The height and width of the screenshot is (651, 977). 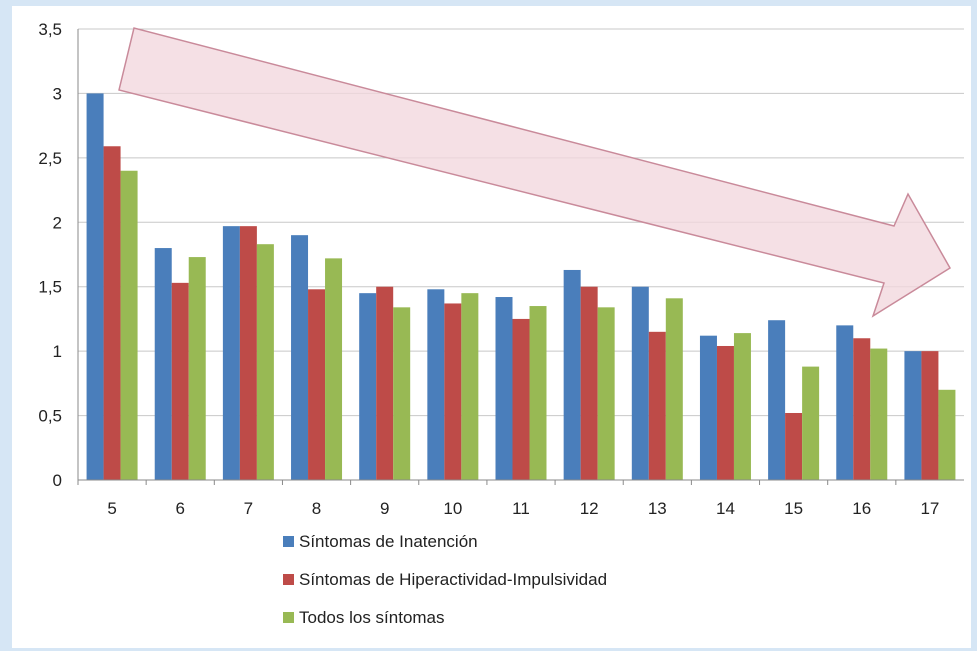 What do you see at coordinates (388, 541) in the screenshot?
I see `legend-label: Síntomas de Inatención` at bounding box center [388, 541].